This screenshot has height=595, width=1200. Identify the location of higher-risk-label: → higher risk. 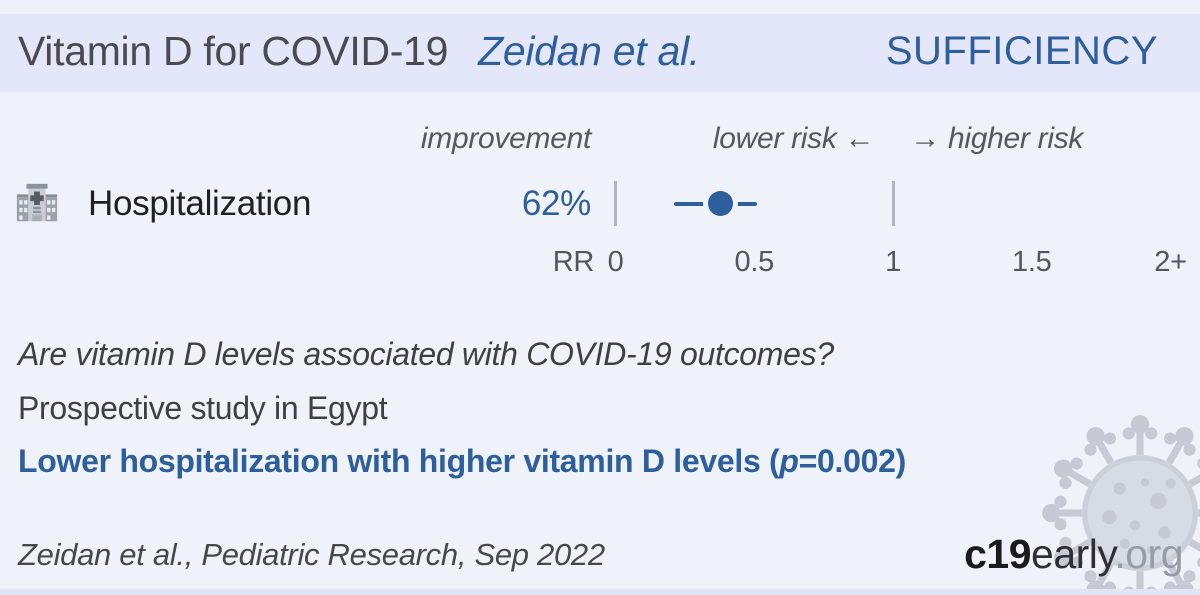
(997, 138).